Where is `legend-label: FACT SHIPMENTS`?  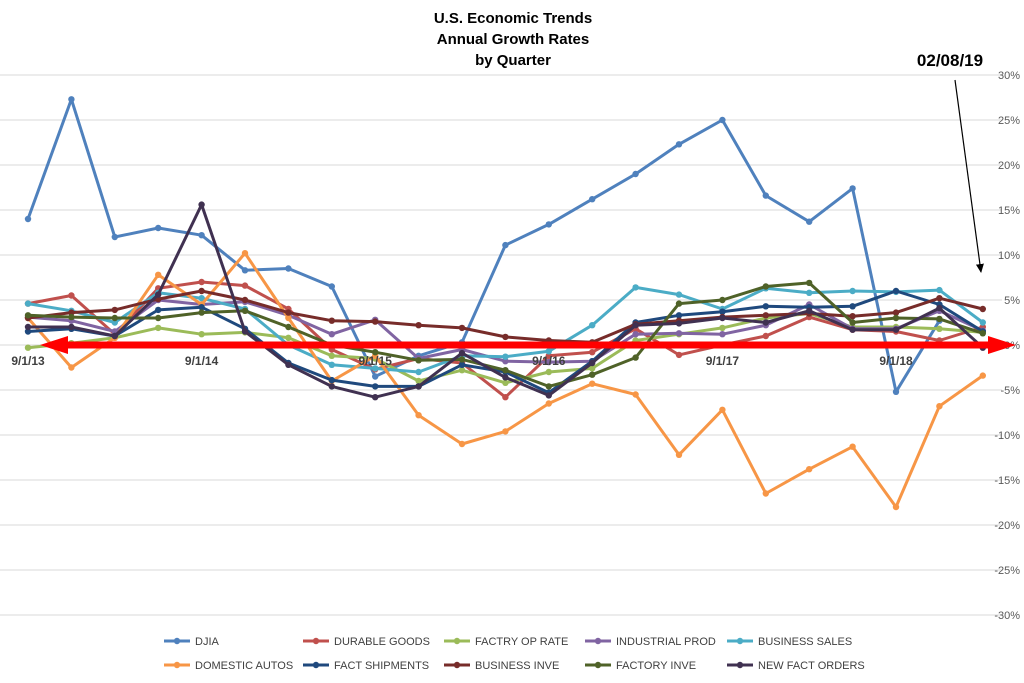 legend-label: FACT SHIPMENTS is located at coordinates (381, 666).